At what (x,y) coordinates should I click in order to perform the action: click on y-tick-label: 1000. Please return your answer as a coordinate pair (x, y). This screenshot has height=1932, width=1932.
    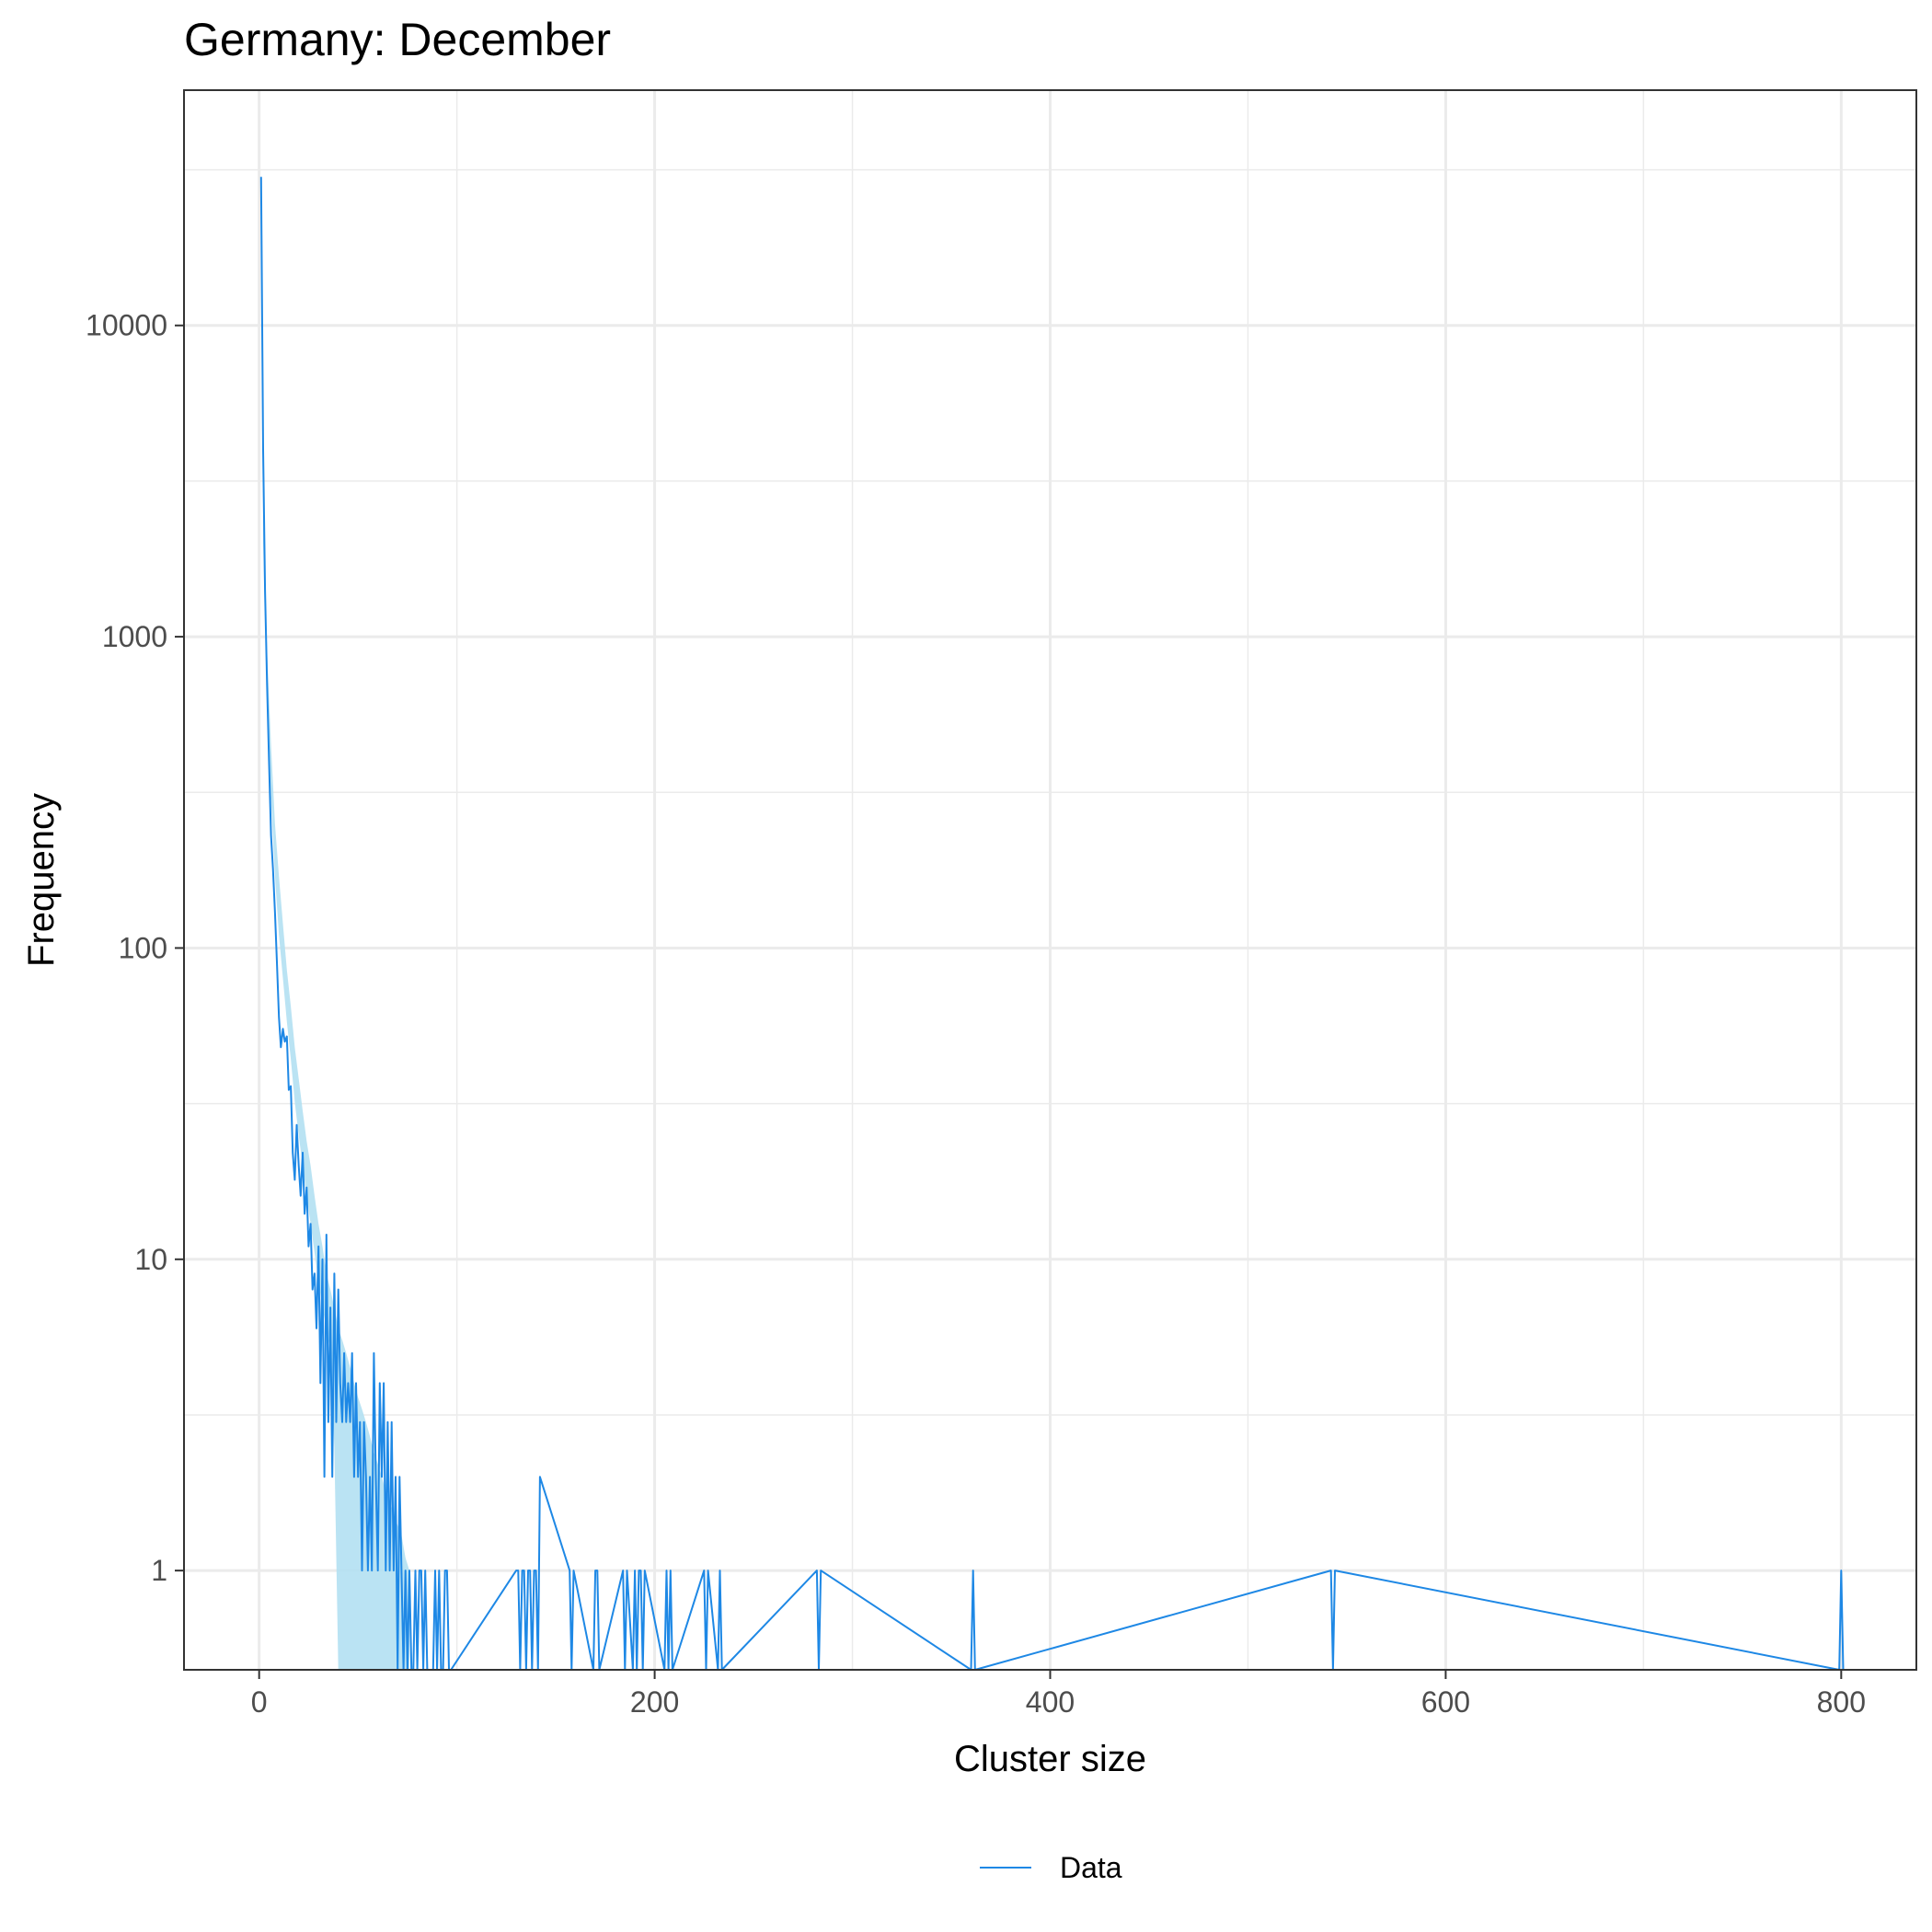
    Looking at the image, I should click on (134, 636).